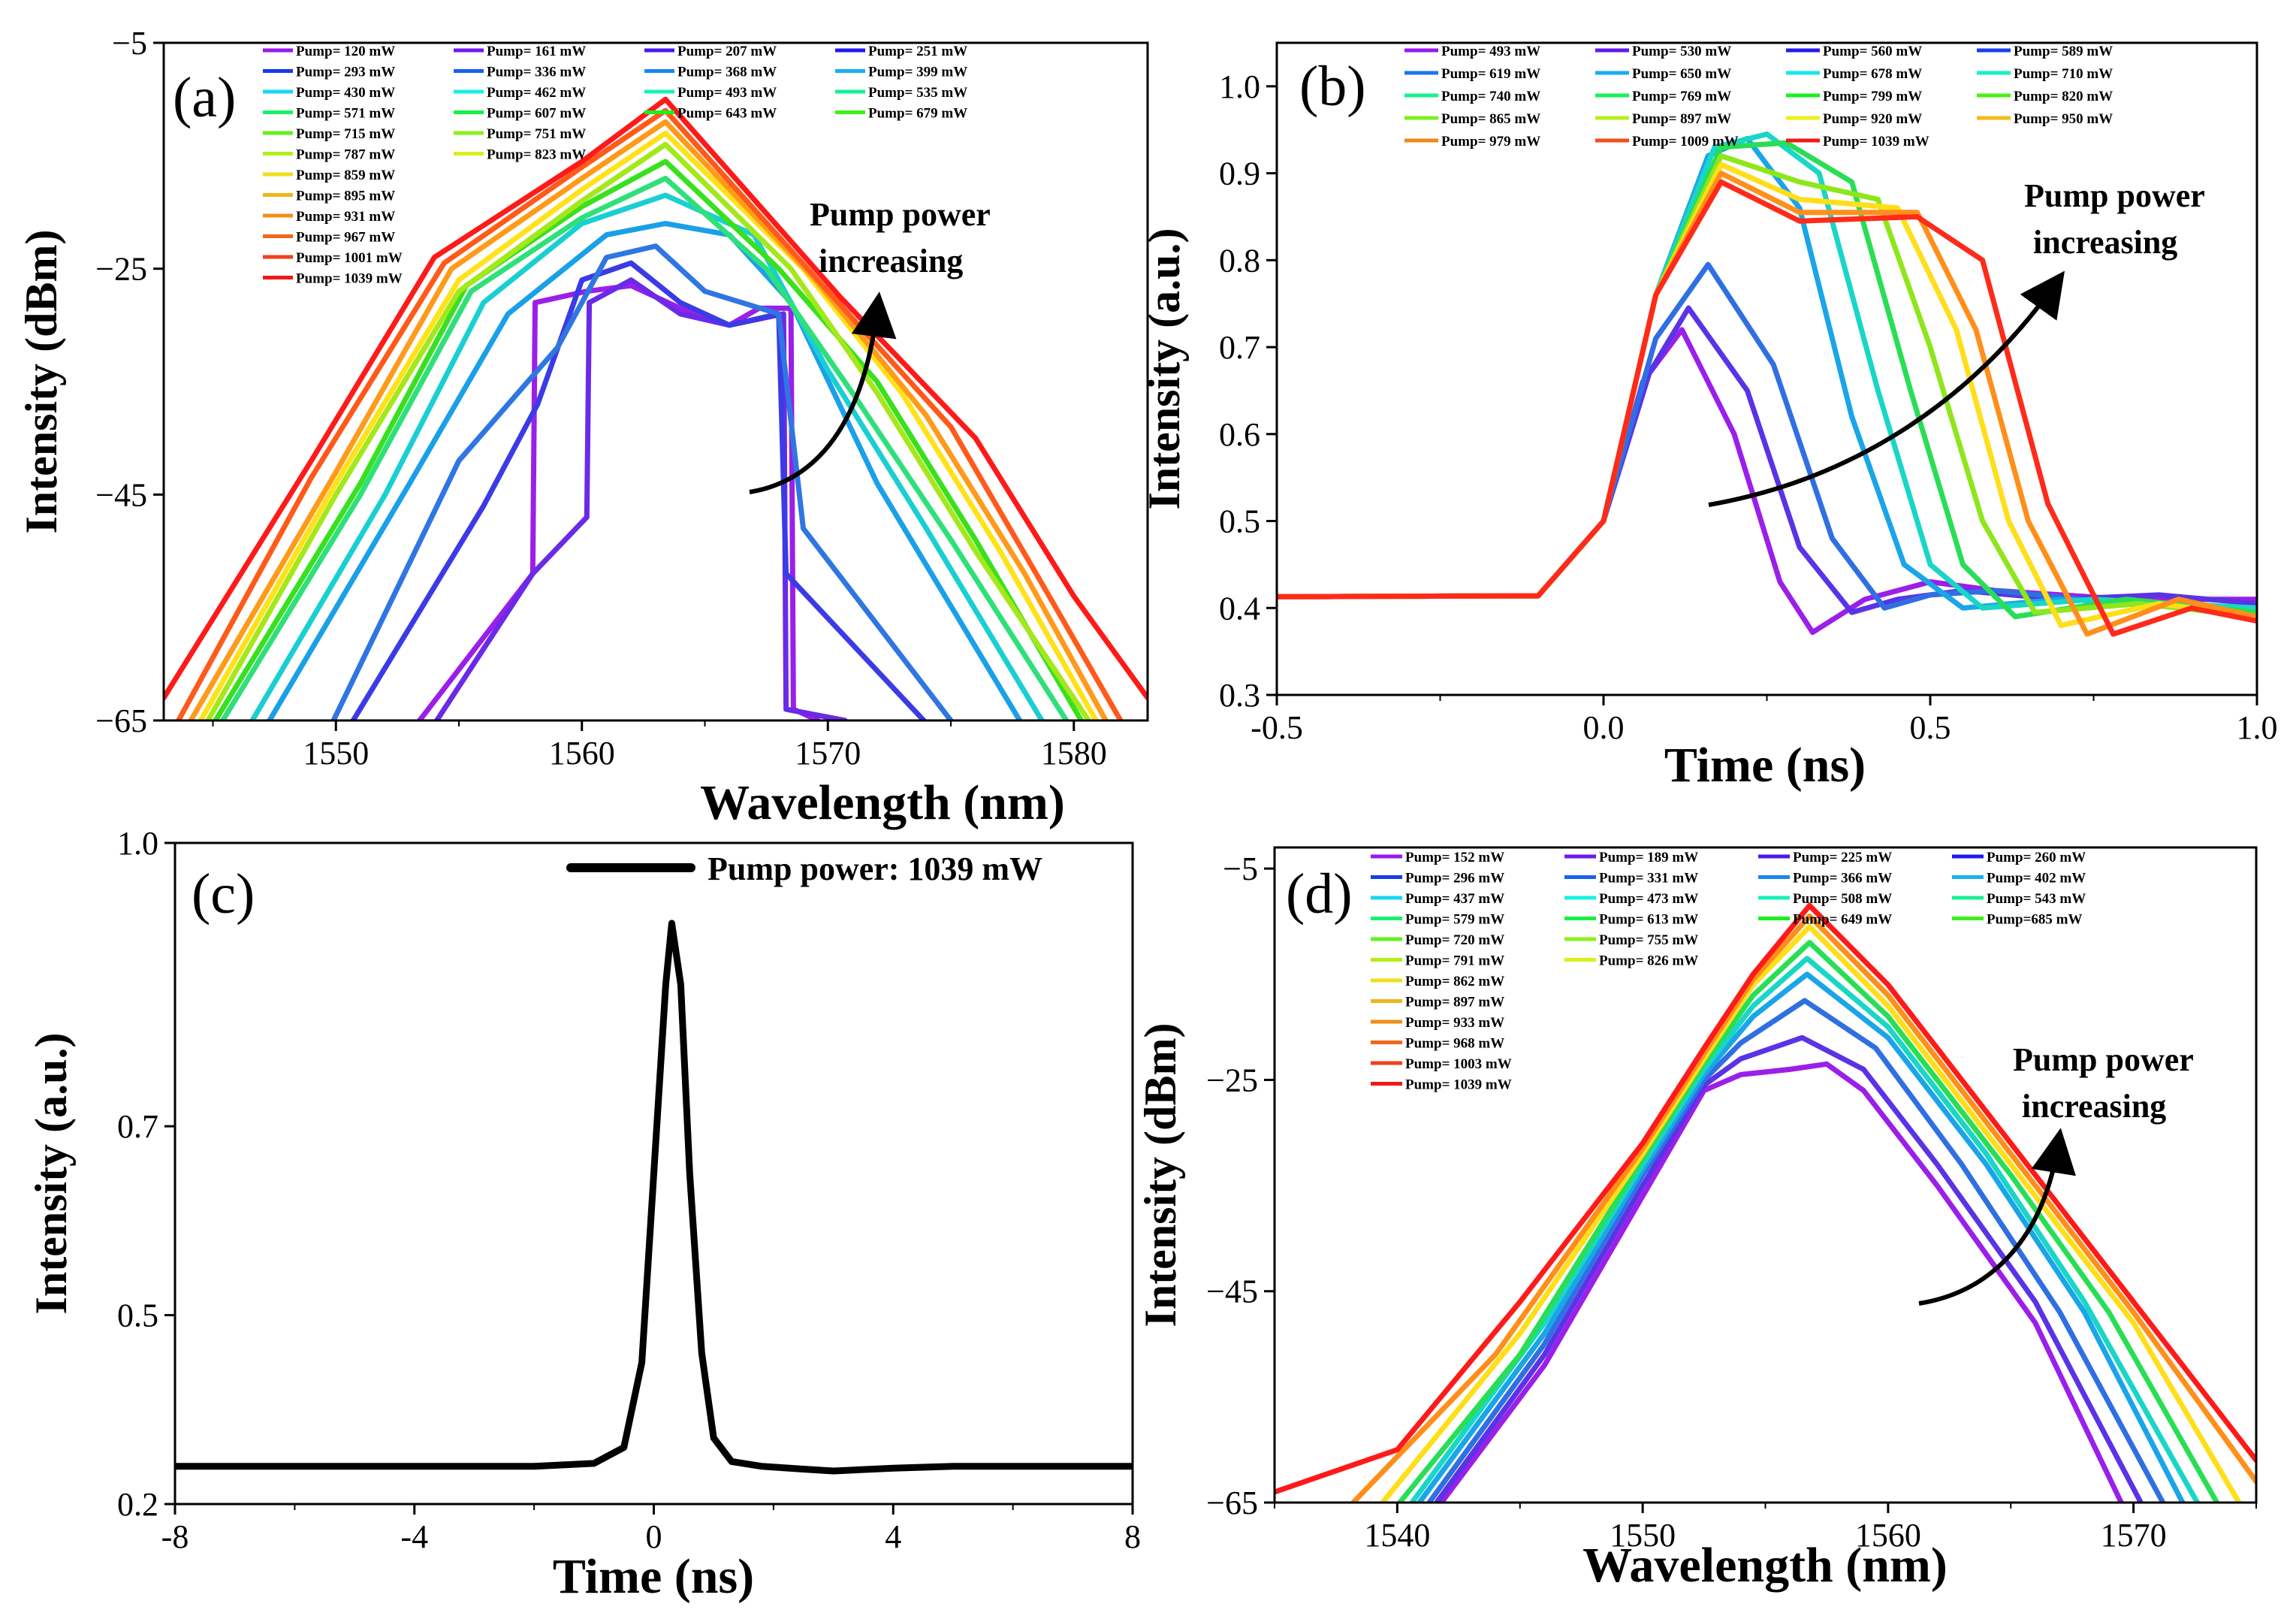  I want to click on y-axis-title: Intensity (dBm), so click(1160, 1174).